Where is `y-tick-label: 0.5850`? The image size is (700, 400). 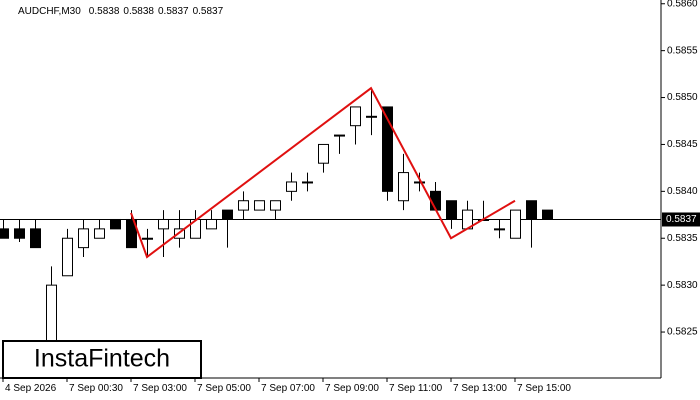 y-tick-label: 0.5850 is located at coordinates (682, 97).